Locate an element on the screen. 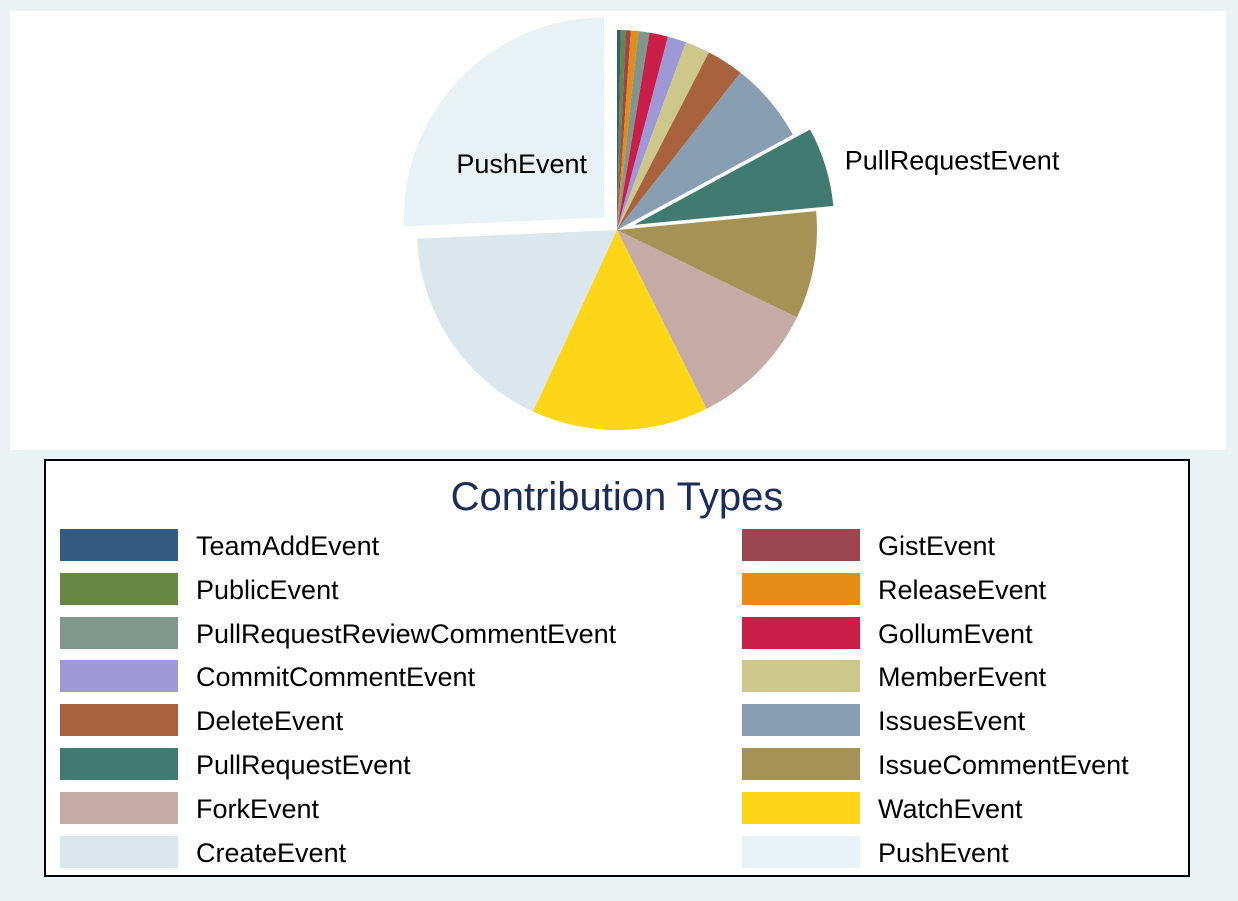 The height and width of the screenshot is (901, 1238). pie-slice-issue-comment-event is located at coordinates (717, 264).